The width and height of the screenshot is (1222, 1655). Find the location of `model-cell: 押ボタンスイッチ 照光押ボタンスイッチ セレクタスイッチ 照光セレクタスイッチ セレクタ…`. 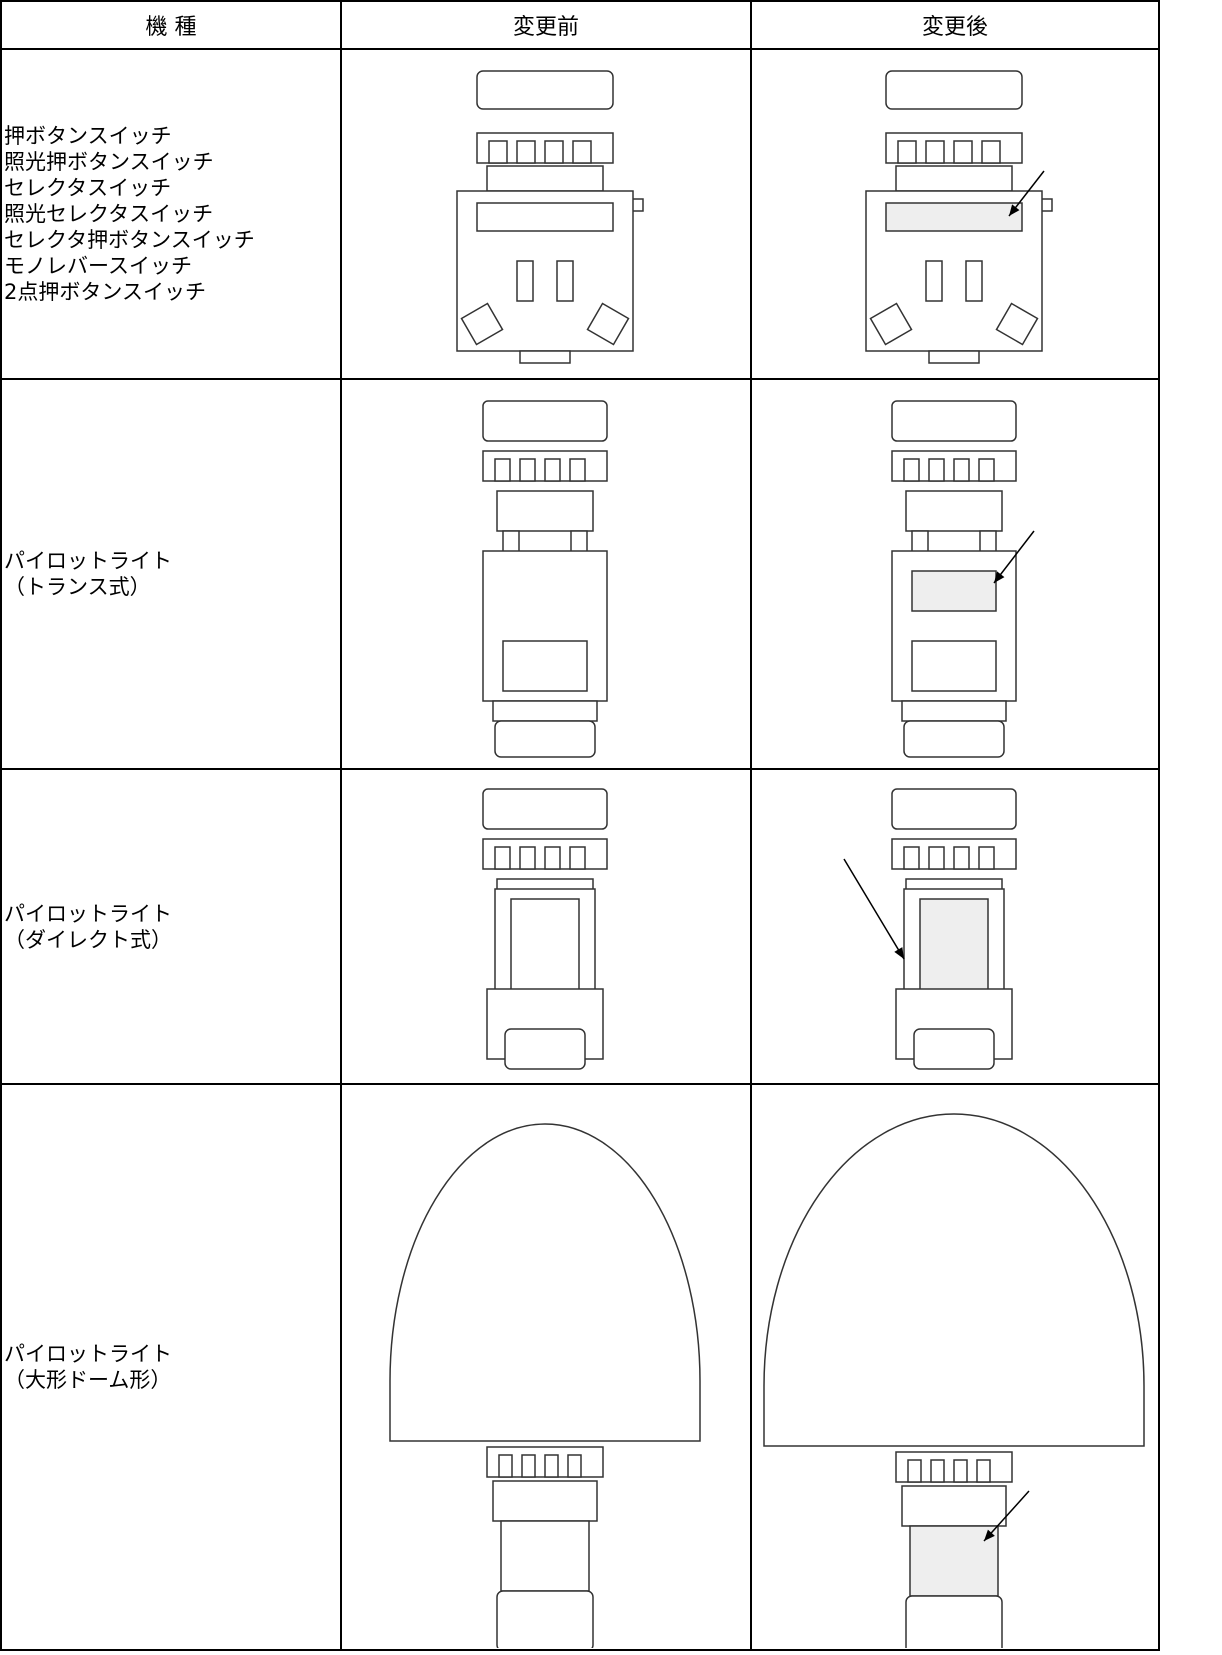

model-cell: 押ボタンスイッチ 照光押ボタンスイッチ セレクタスイッチ 照光セレクタスイッチ セレクタ… is located at coordinates (171, 214).